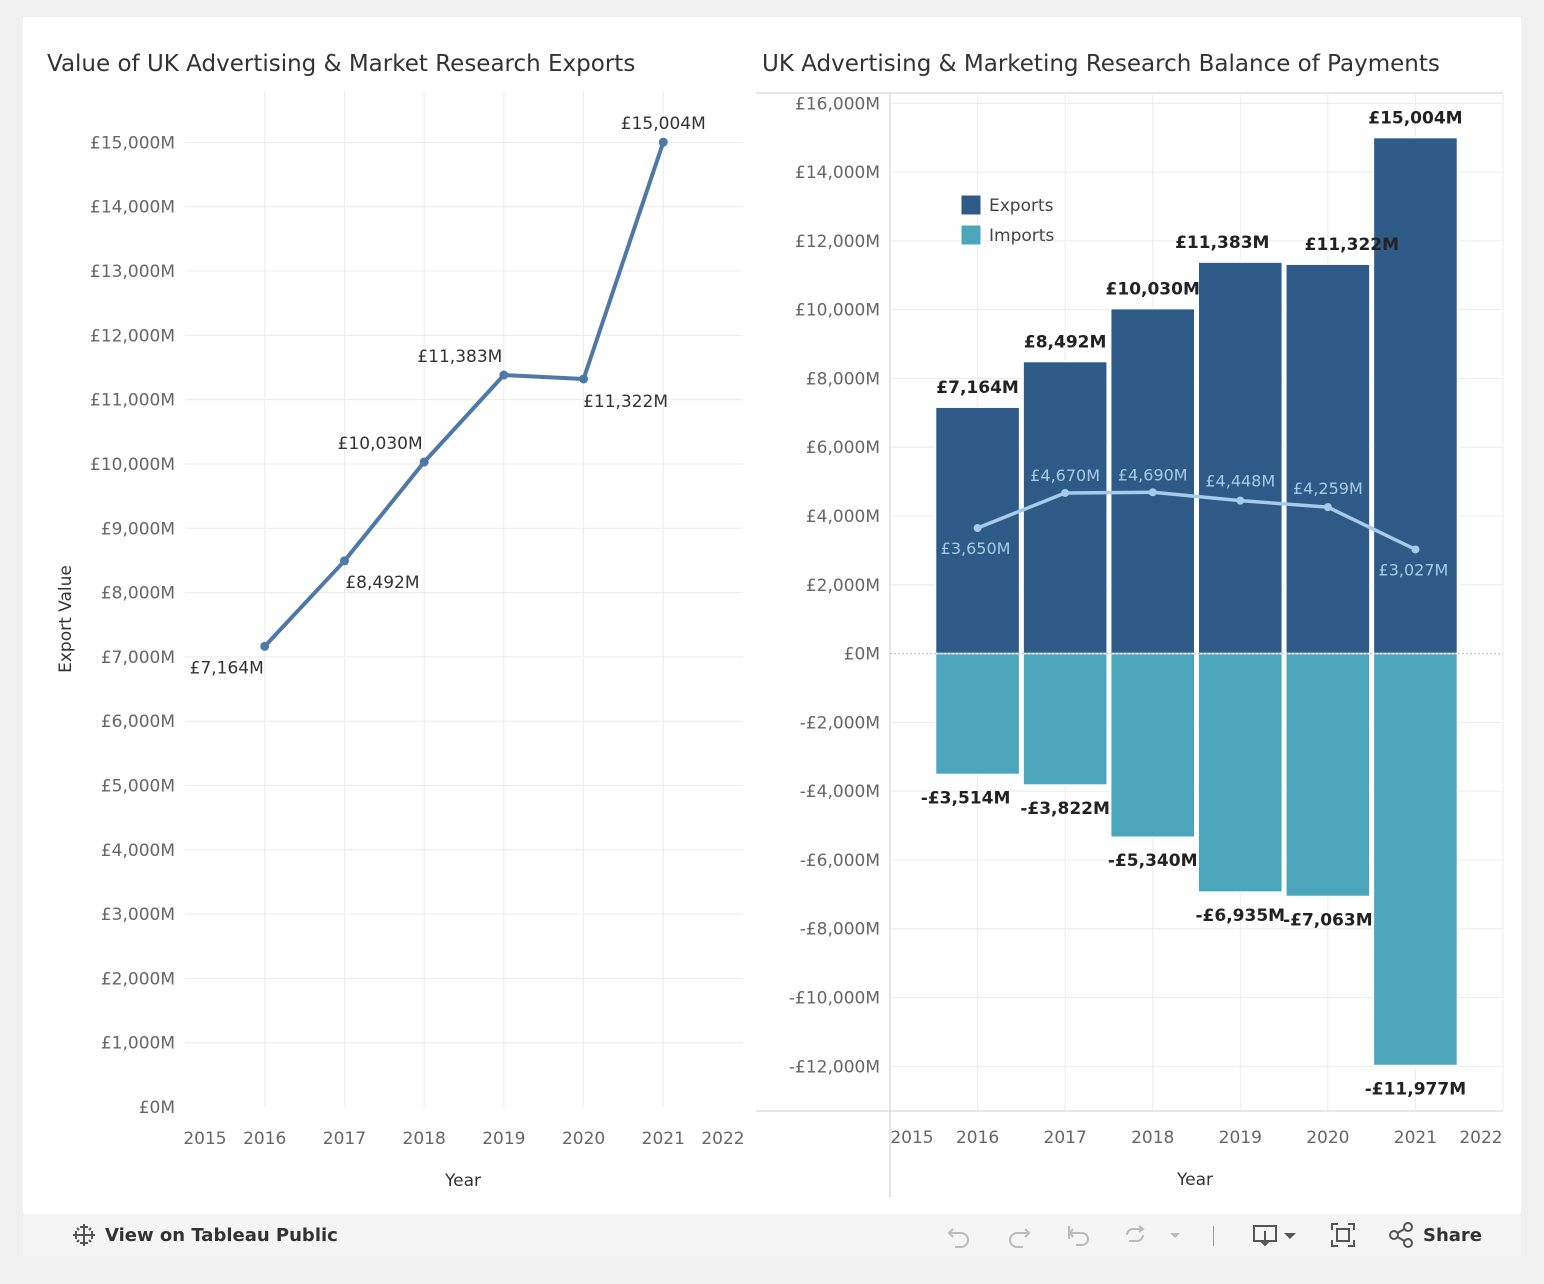  I want to click on fullscreen-icon, so click(1343, 1235).